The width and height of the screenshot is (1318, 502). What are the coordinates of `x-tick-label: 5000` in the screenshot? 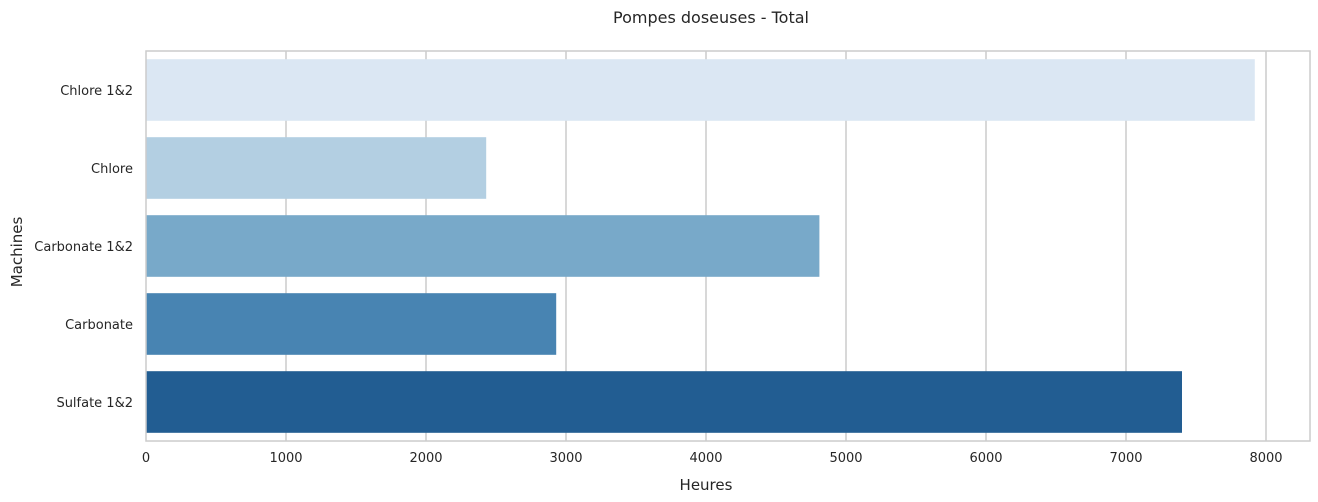 It's located at (845, 458).